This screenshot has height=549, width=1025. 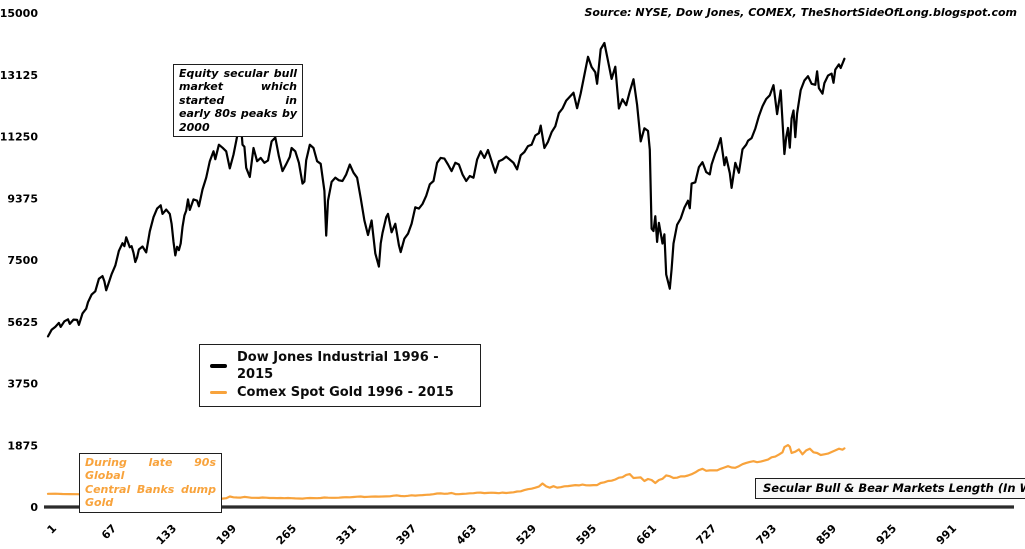 What do you see at coordinates (338, 366) in the screenshot?
I see `legend-label: Dow Jones Industrial 1996 - 2015` at bounding box center [338, 366].